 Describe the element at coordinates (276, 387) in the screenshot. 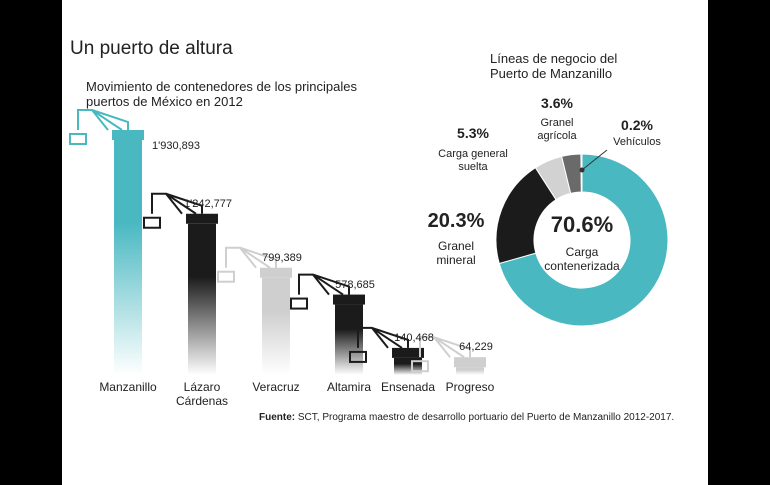

I see `x-tick-label: Veracruz` at that location.